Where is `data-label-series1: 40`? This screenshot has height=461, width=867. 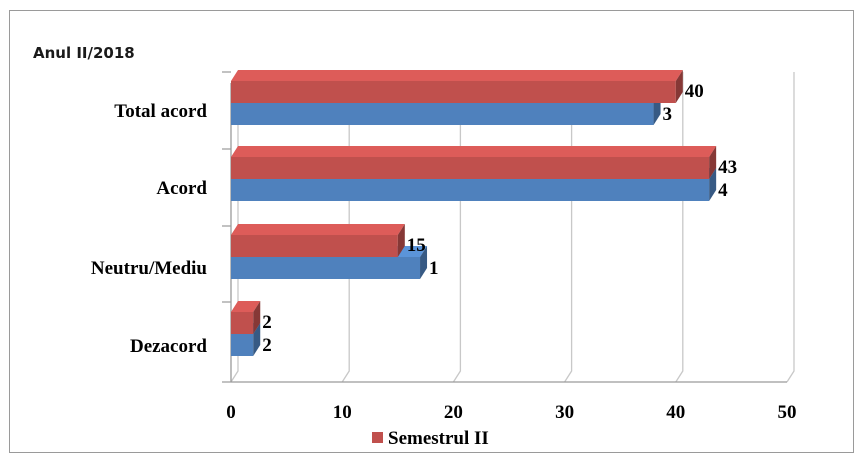 data-label-series1: 40 is located at coordinates (694, 91).